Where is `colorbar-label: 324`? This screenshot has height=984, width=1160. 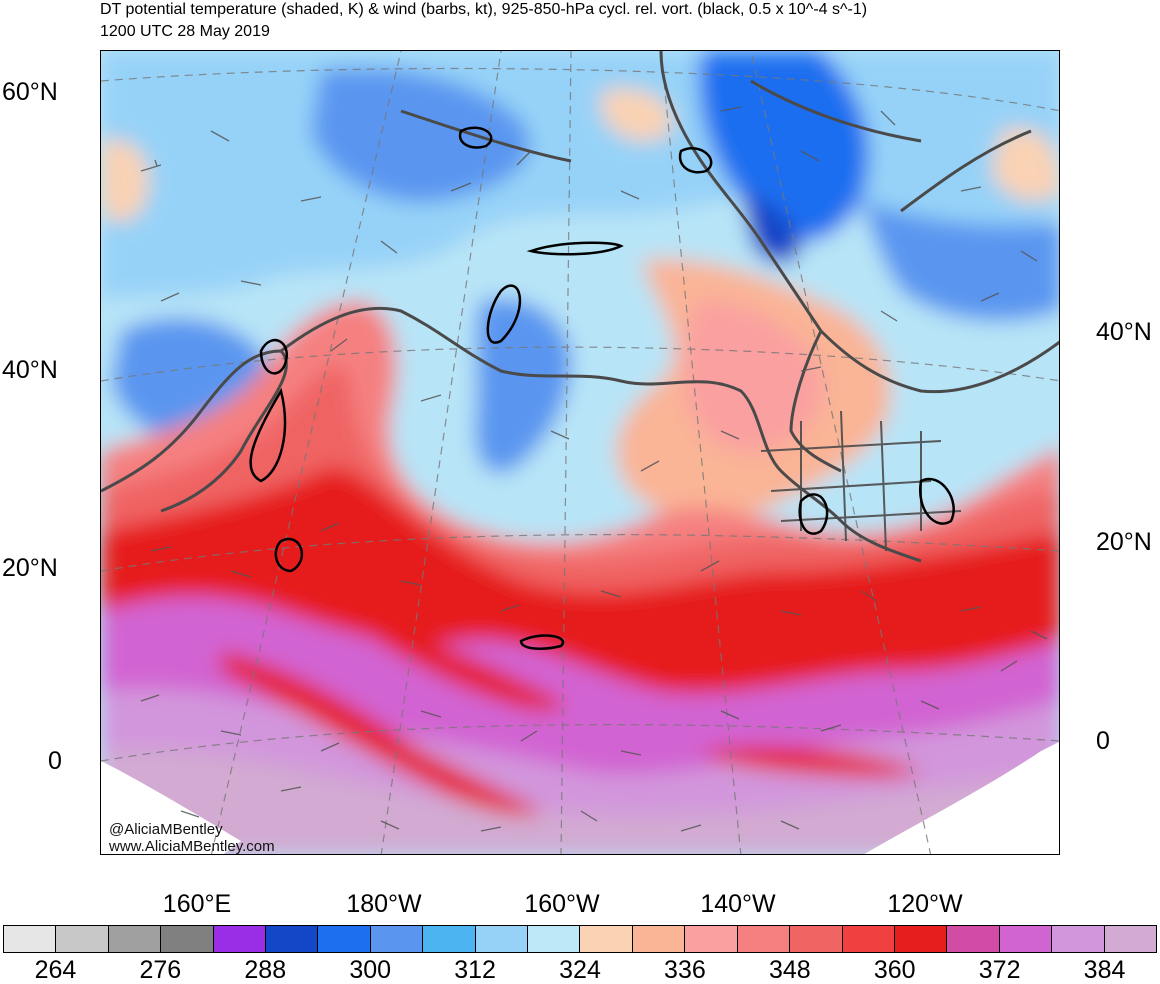
colorbar-label: 324 is located at coordinates (580, 970).